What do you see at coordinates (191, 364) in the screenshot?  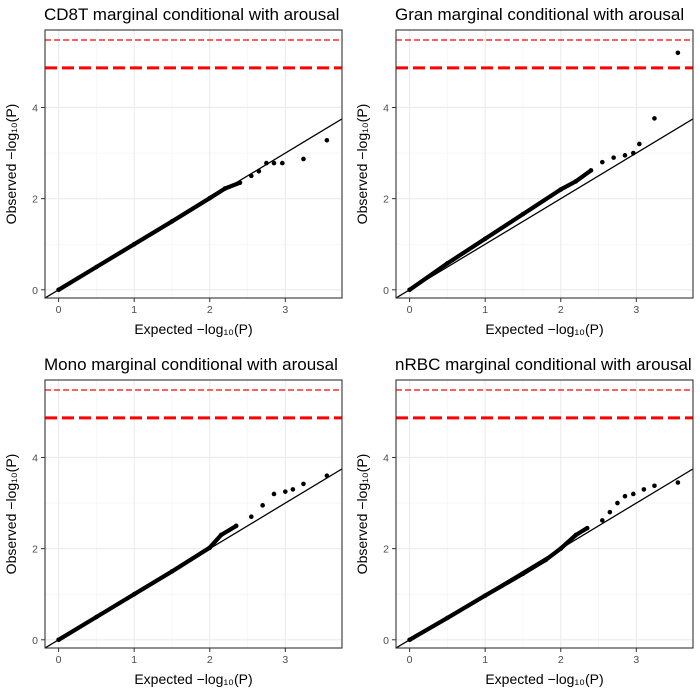 I see `chart-title: Mono marginal conditional with arousal` at bounding box center [191, 364].